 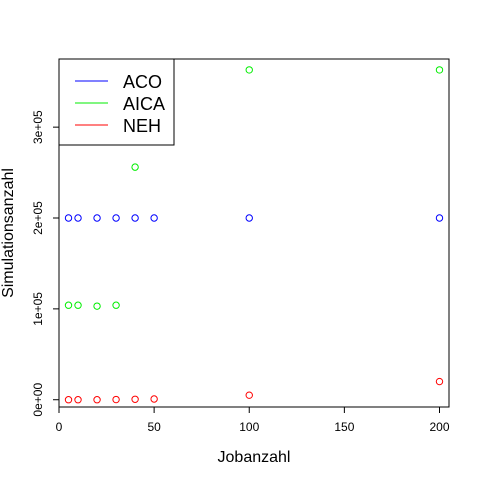 What do you see at coordinates (38, 127) in the screenshot?
I see `y-tick-label: 3e+05` at bounding box center [38, 127].